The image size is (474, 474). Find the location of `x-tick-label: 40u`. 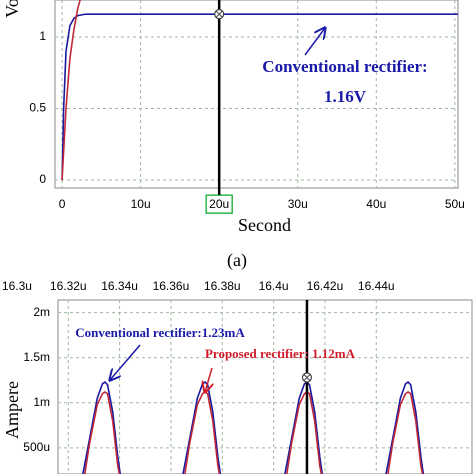

x-tick-label: 40u is located at coordinates (376, 204).